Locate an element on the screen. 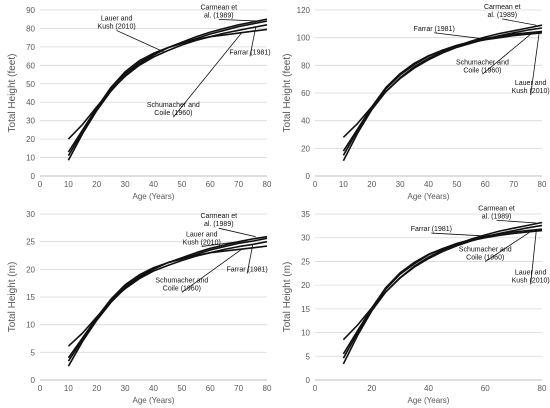 Image resolution: width=550 pixels, height=408 pixels. y-tick-label: 50 is located at coordinates (30, 84).